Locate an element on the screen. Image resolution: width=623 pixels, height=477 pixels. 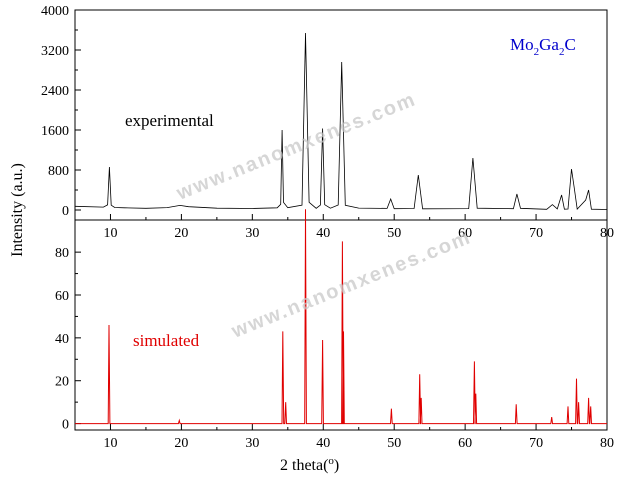
y-tick-label: 4000 is located at coordinates (55, 11).